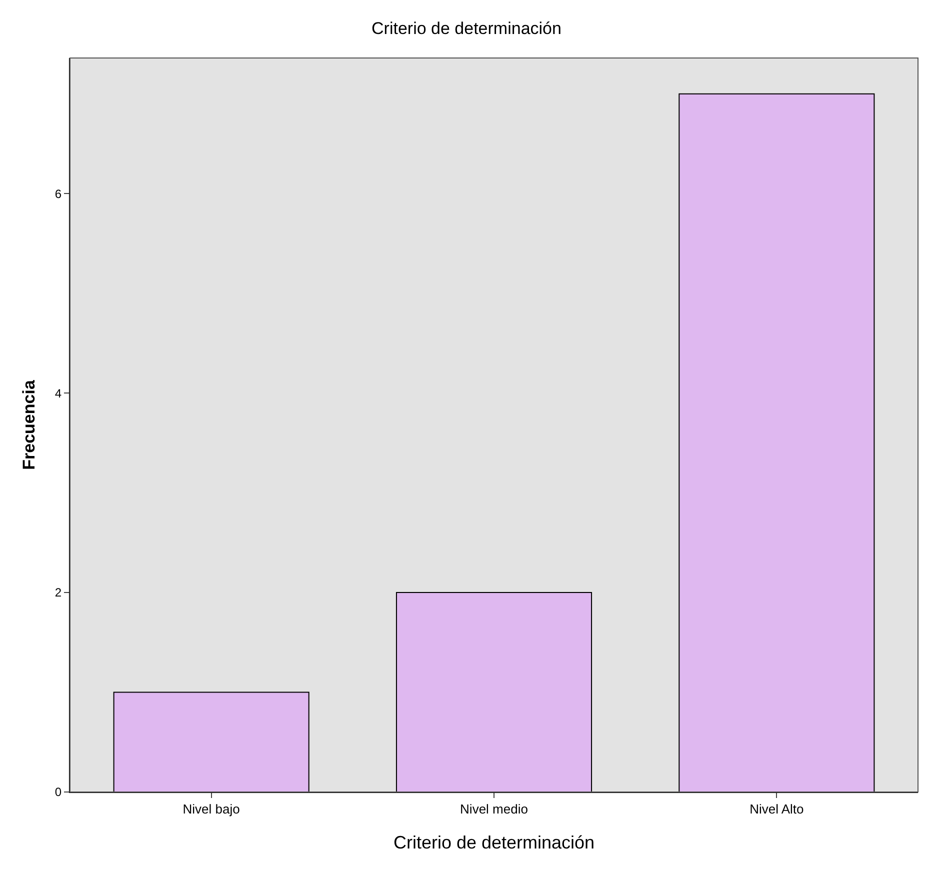  What do you see at coordinates (494, 842) in the screenshot?
I see `x-axis-title: Criterio de determinación` at bounding box center [494, 842].